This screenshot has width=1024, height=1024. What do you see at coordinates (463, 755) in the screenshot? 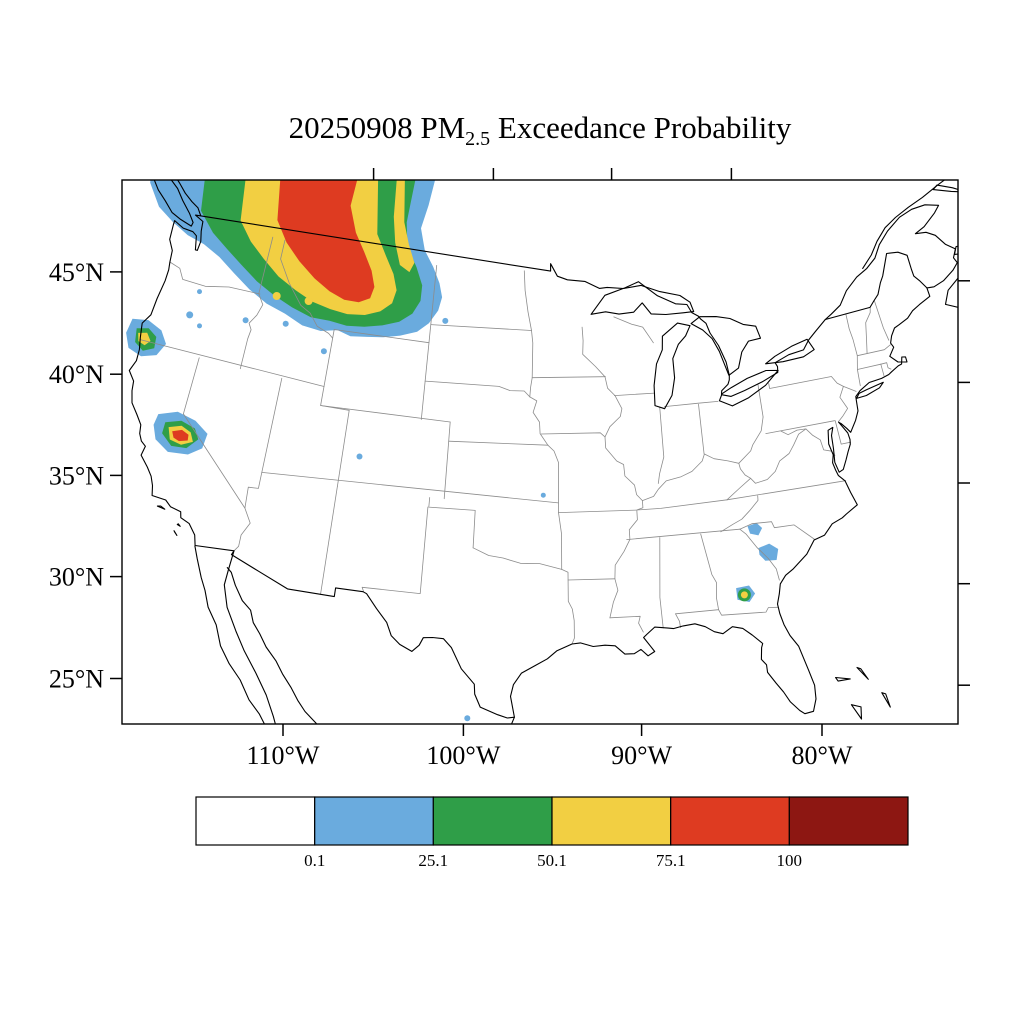
I see `lon-tick-label: 100°W` at bounding box center [463, 755].